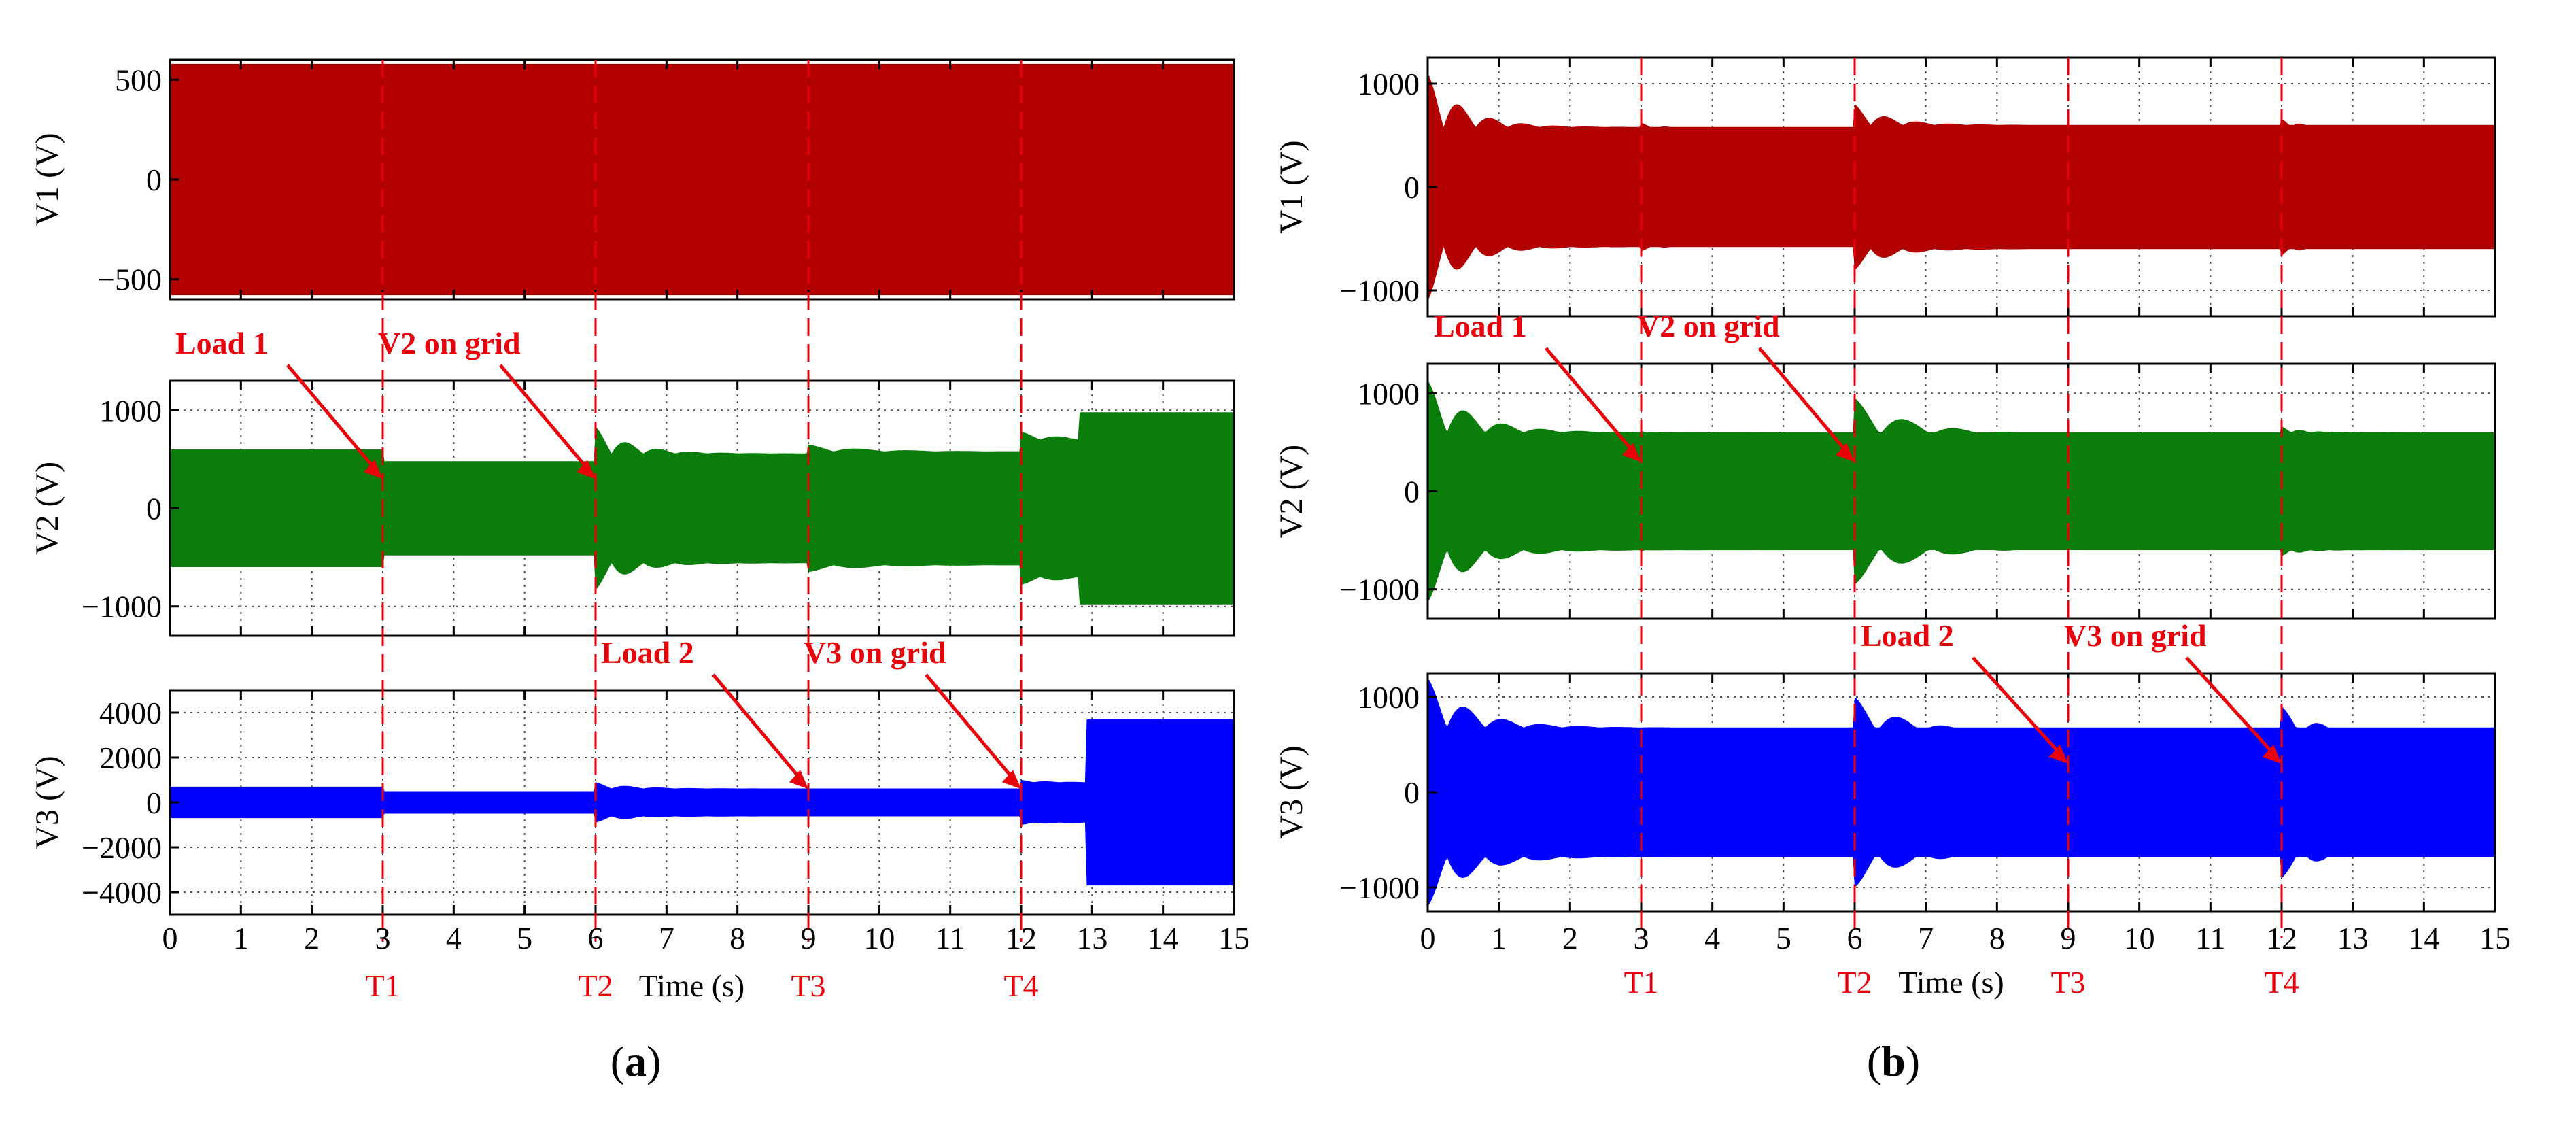 Image resolution: width=2576 pixels, height=1122 pixels. What do you see at coordinates (129, 280) in the screenshot?
I see `y-tick-label: −500` at bounding box center [129, 280].